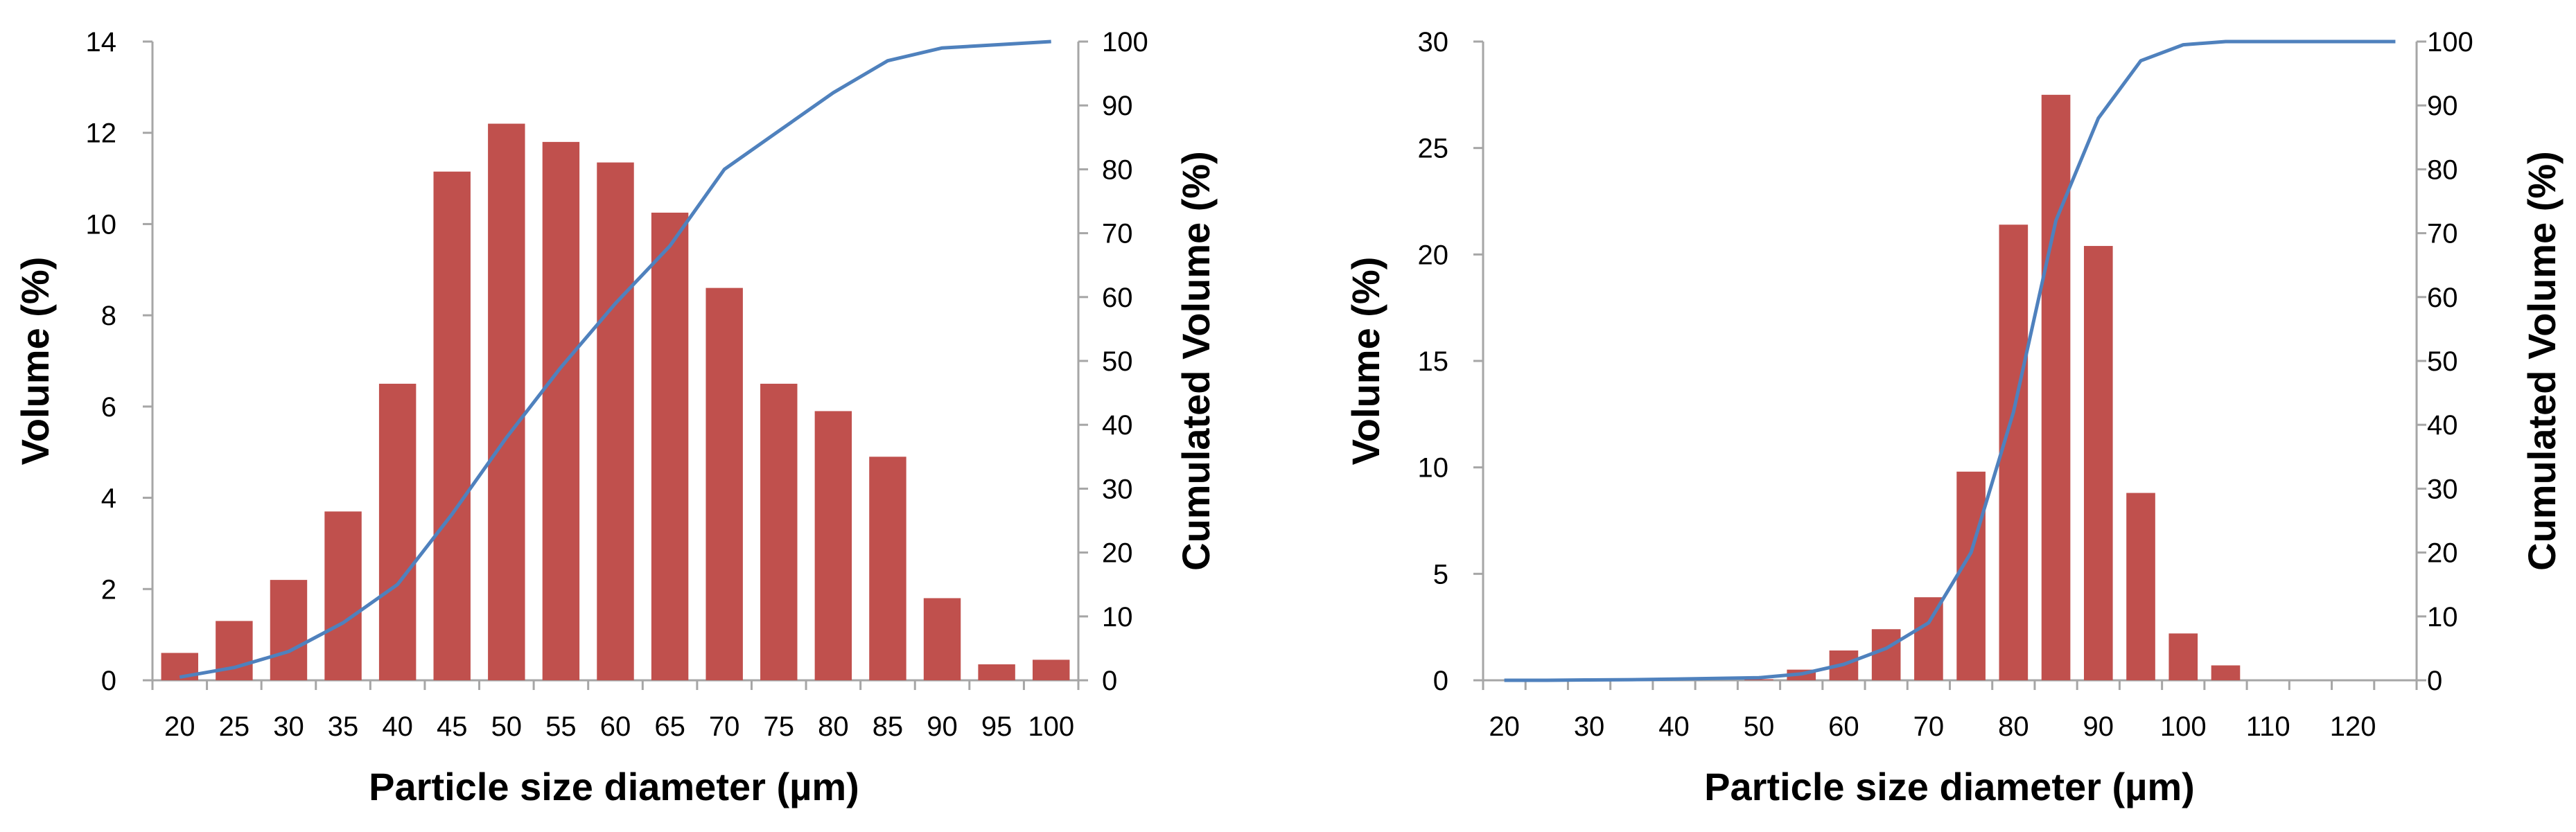 Image resolution: width=2576 pixels, height=832 pixels. I want to click on x-tick-label: 85, so click(888, 727).